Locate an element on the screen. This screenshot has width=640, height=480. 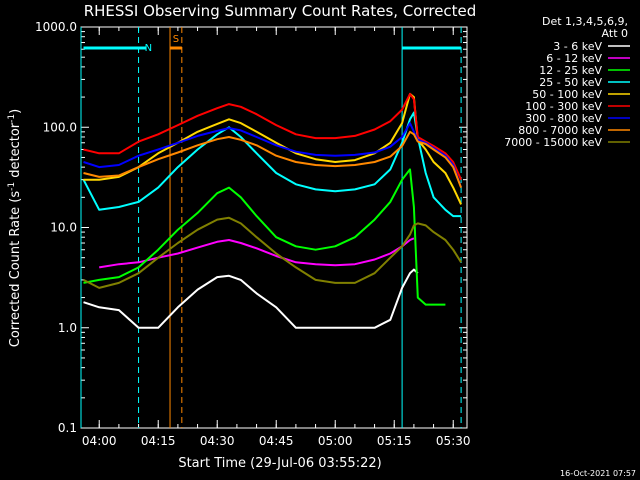
x-tick-label: 04:00 is located at coordinates (99, 441).